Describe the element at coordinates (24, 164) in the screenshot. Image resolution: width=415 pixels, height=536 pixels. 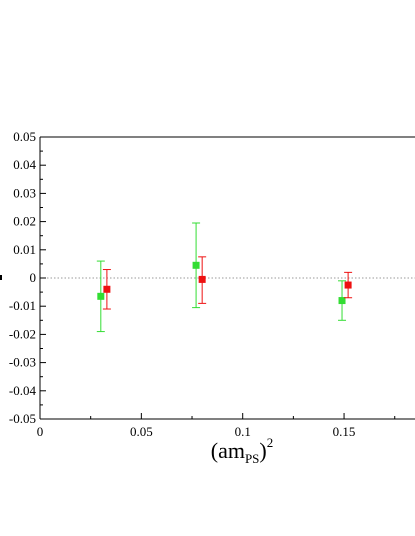
I see `y-tick-label: 0.04` at that location.